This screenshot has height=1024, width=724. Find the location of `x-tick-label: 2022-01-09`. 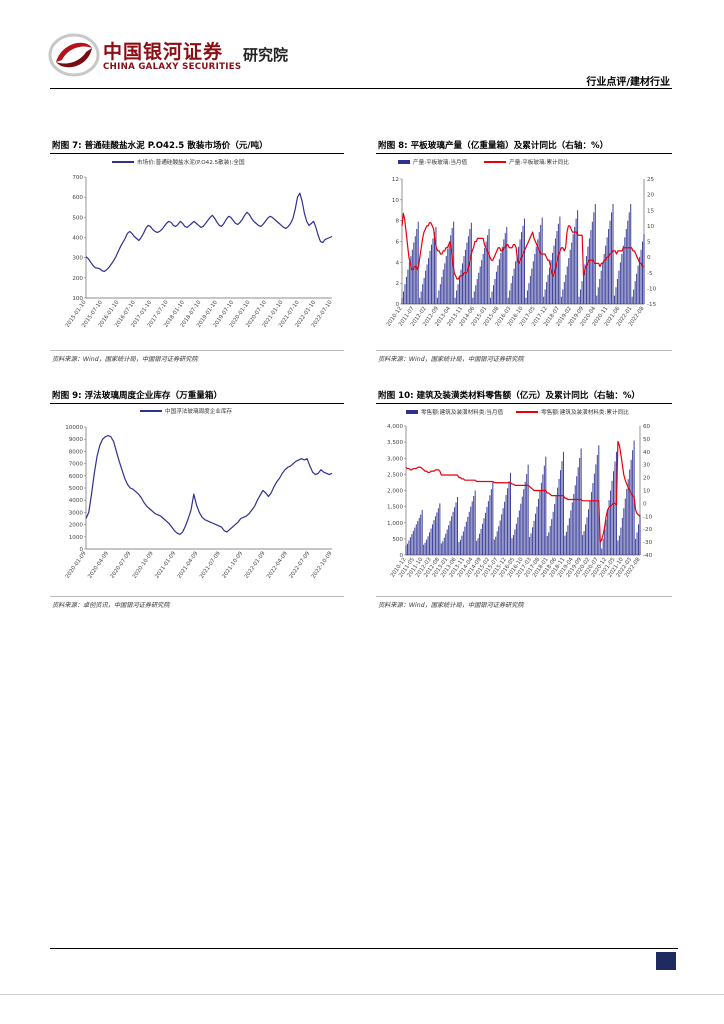

x-tick-label: 2022-01-09 is located at coordinates (255, 565).